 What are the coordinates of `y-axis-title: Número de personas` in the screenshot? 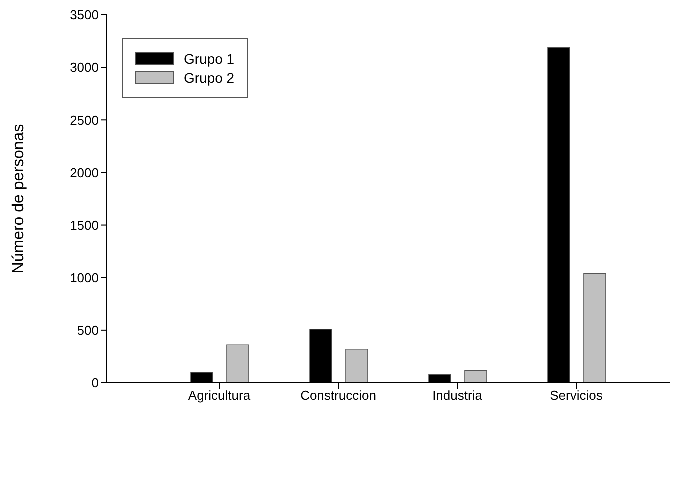 It's located at (19, 199).